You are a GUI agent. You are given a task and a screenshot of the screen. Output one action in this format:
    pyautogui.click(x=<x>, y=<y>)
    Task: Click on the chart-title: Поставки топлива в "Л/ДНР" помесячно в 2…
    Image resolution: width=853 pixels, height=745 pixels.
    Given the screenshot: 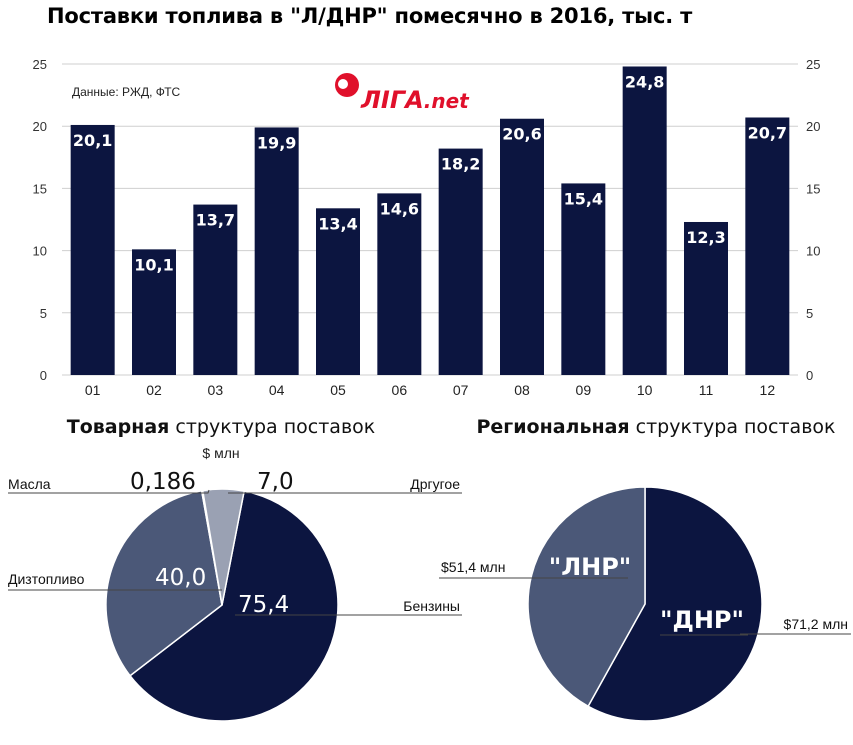 What is the action you would take?
    pyautogui.click(x=370, y=16)
    